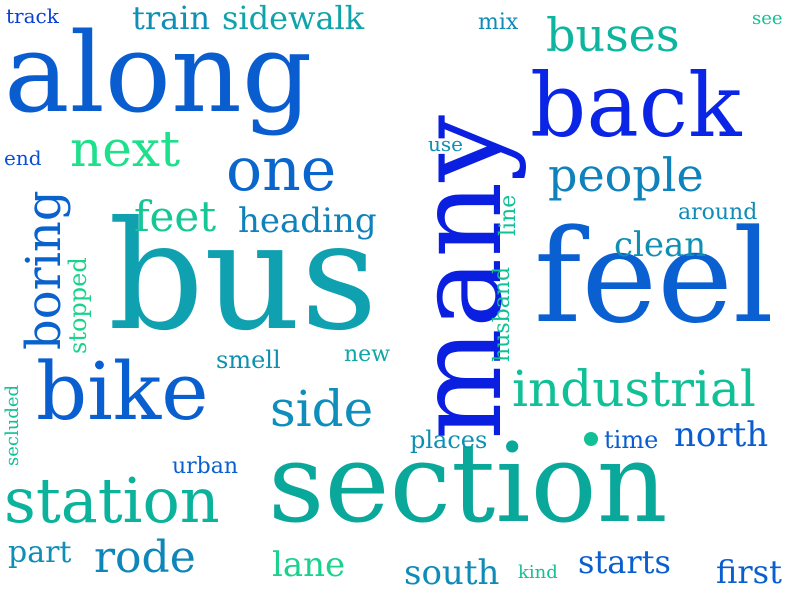  What do you see at coordinates (613, 35) in the screenshot?
I see `word-buses: buses` at bounding box center [613, 35].